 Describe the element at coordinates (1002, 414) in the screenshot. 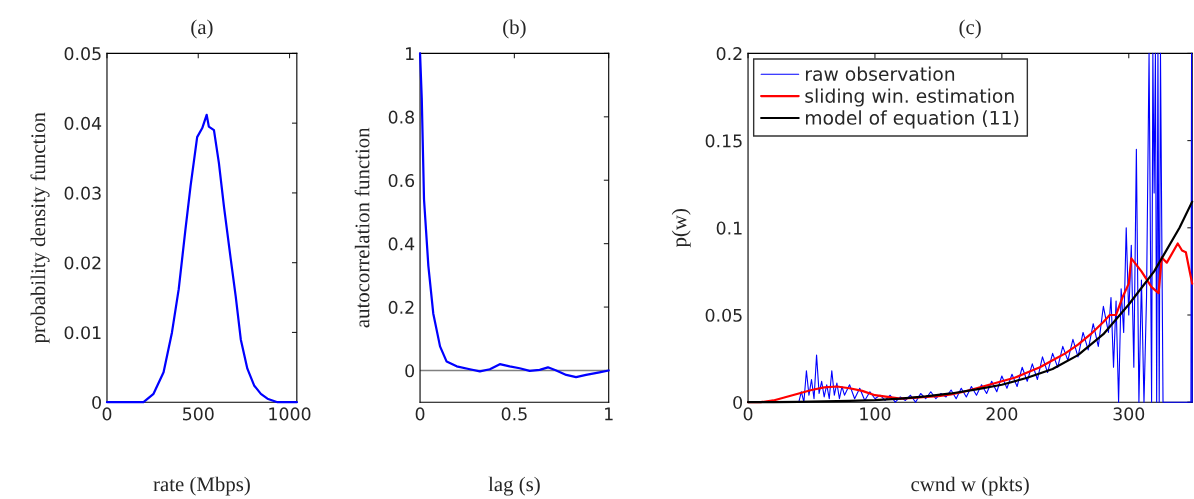

I see `x-tick-label: 200` at that location.